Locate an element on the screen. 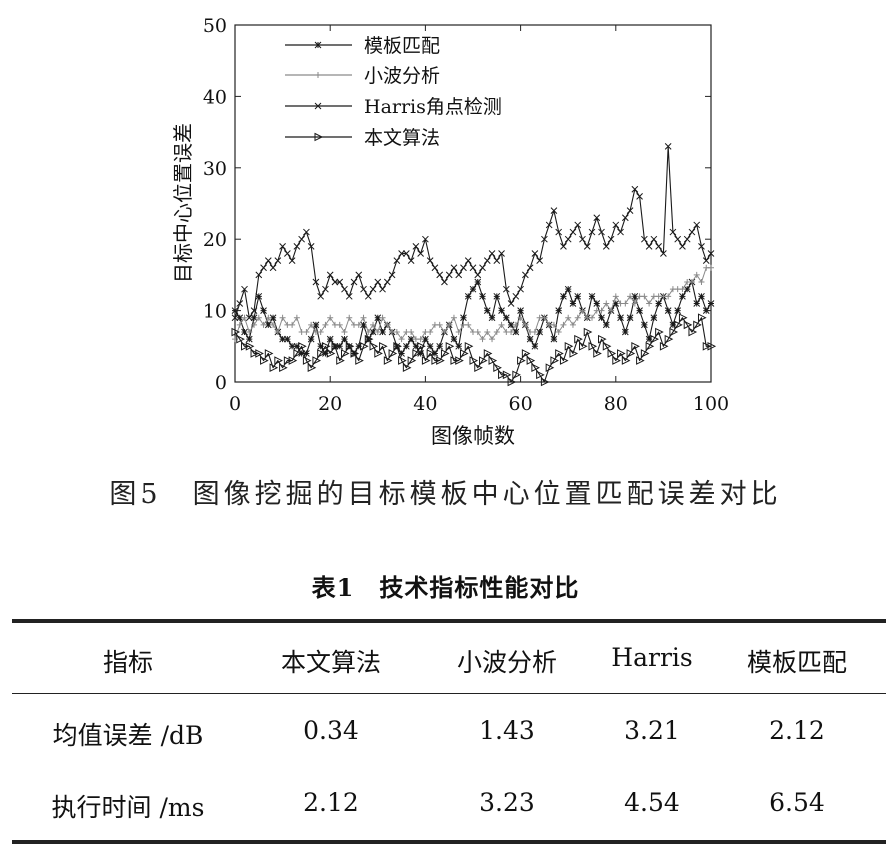  x-tick-label: 40 is located at coordinates (425, 404).